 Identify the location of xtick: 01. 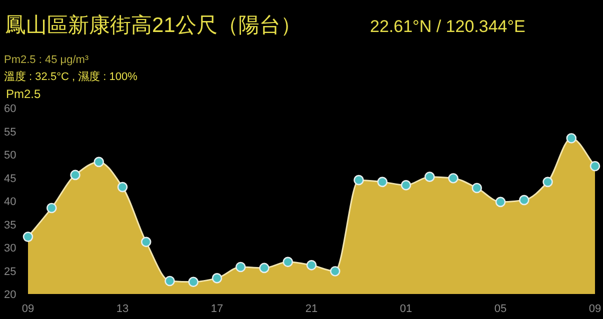
(406, 309).